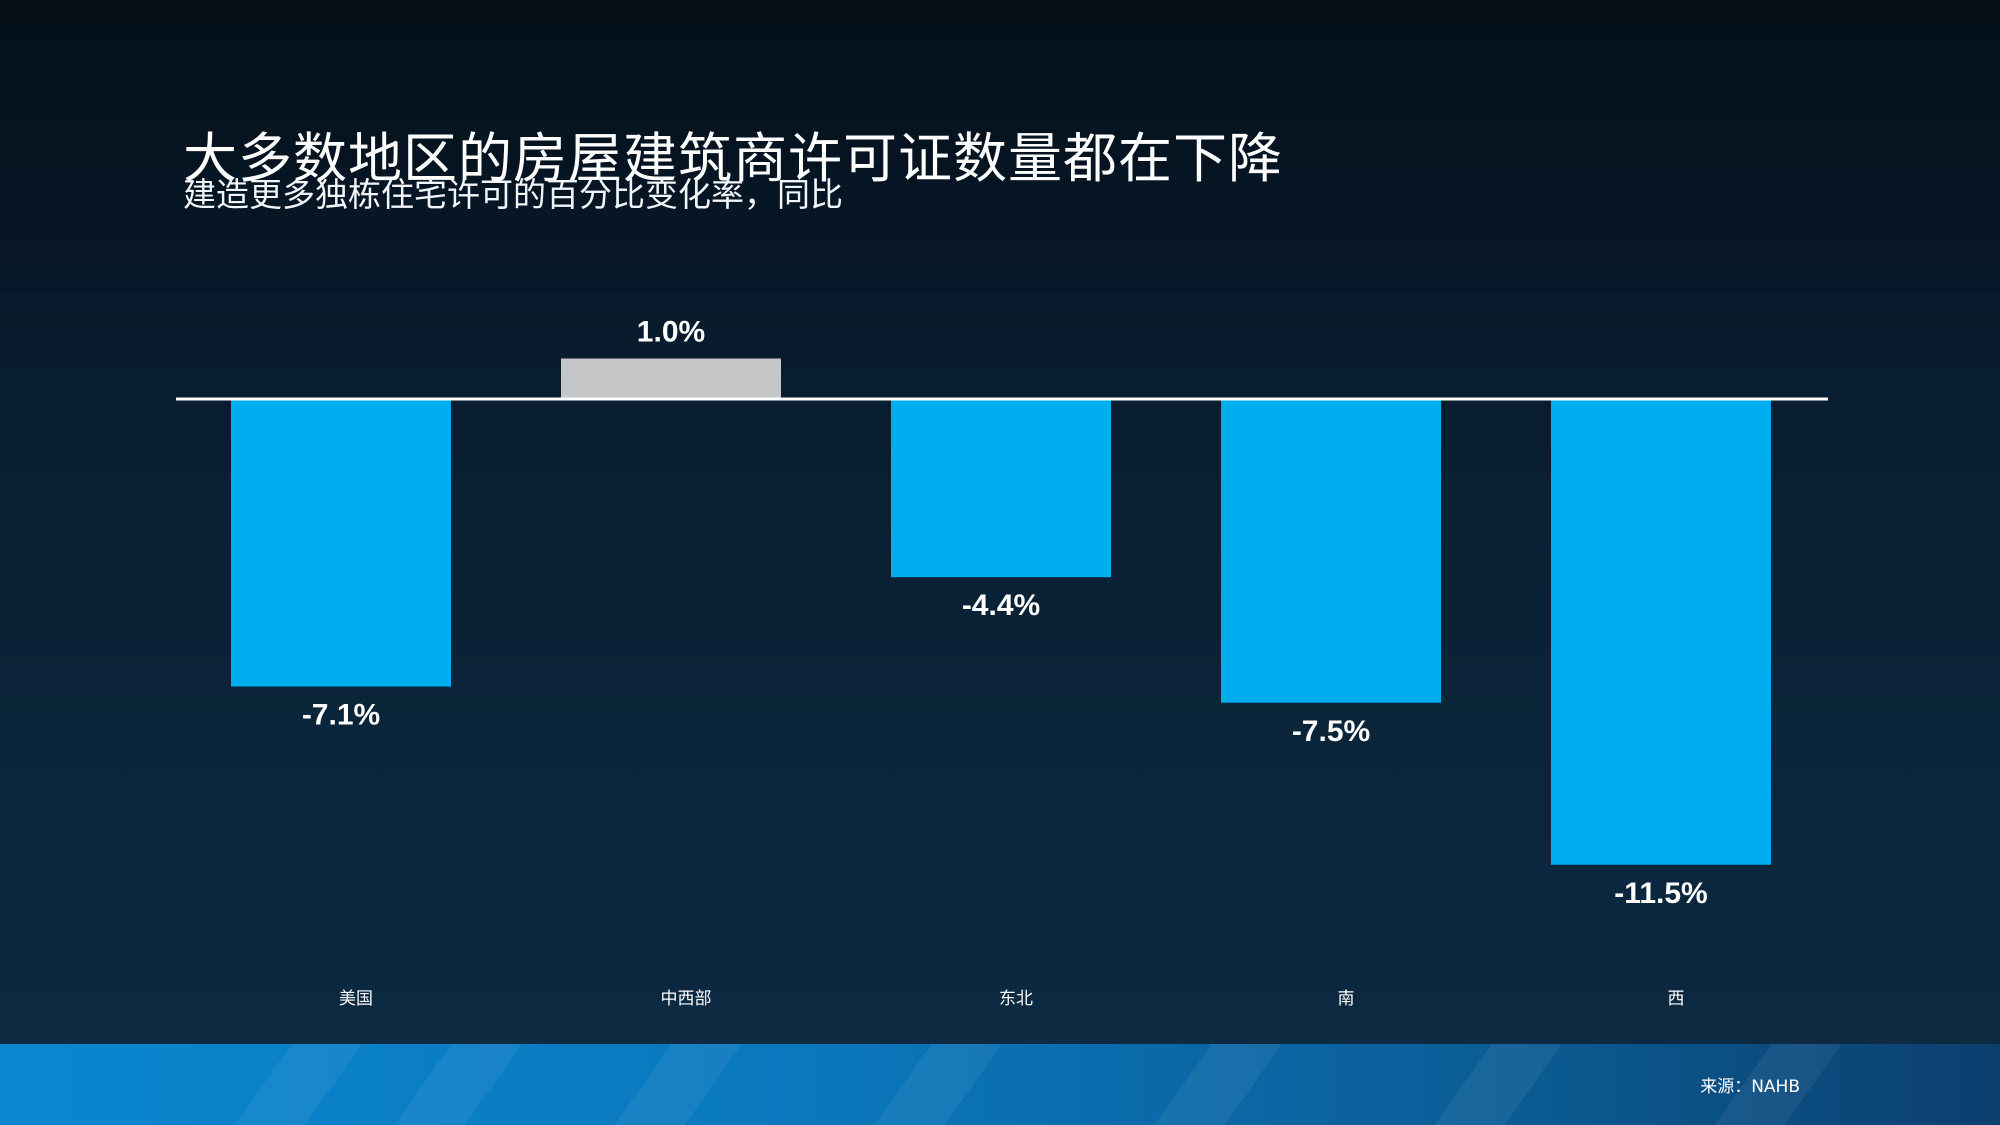 The image size is (2000, 1125). What do you see at coordinates (686, 999) in the screenshot?
I see `category-label: 中西部` at bounding box center [686, 999].